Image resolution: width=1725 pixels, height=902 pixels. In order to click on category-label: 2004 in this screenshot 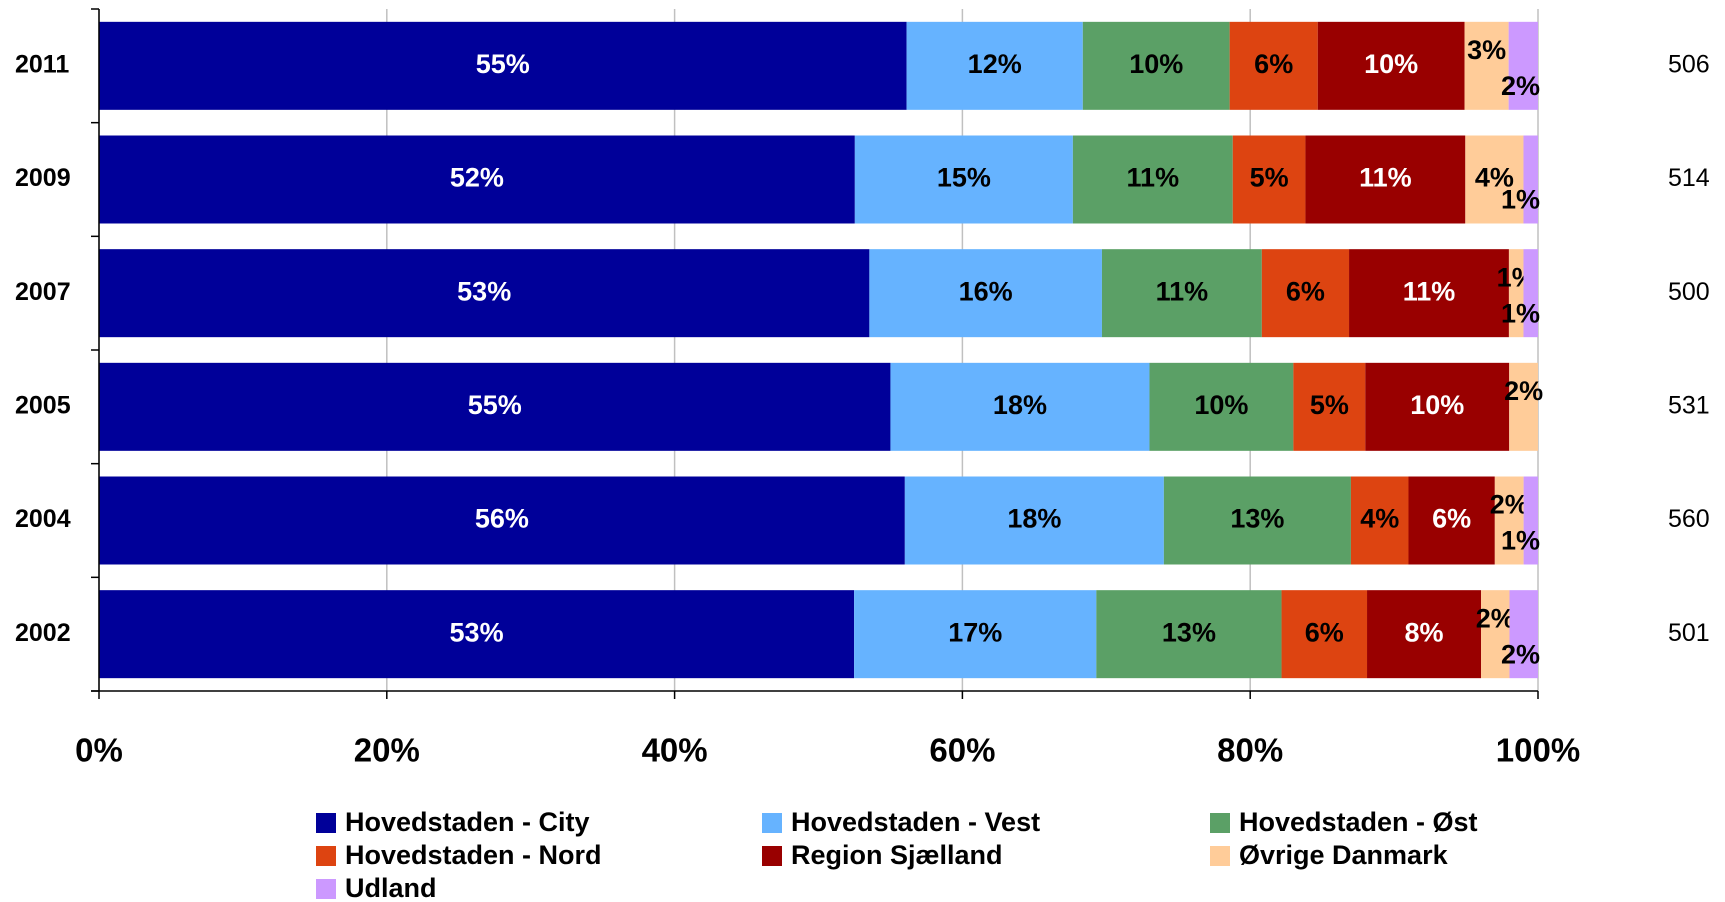, I will do `click(43, 519)`.